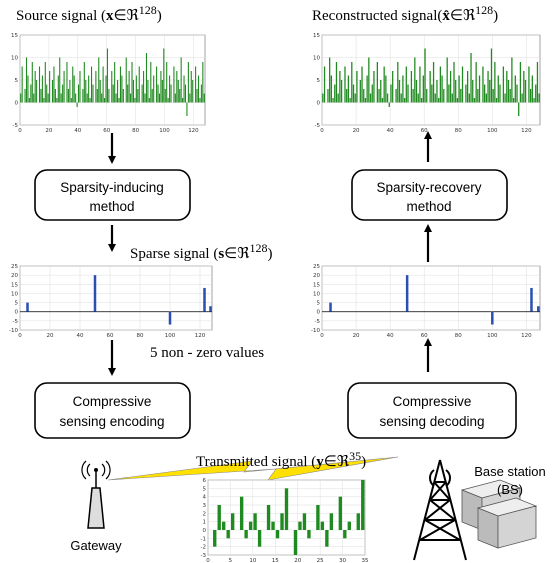 The image size is (558, 563). What do you see at coordinates (390, 336) in the screenshot?
I see `x-tick-label: 40` at bounding box center [390, 336].